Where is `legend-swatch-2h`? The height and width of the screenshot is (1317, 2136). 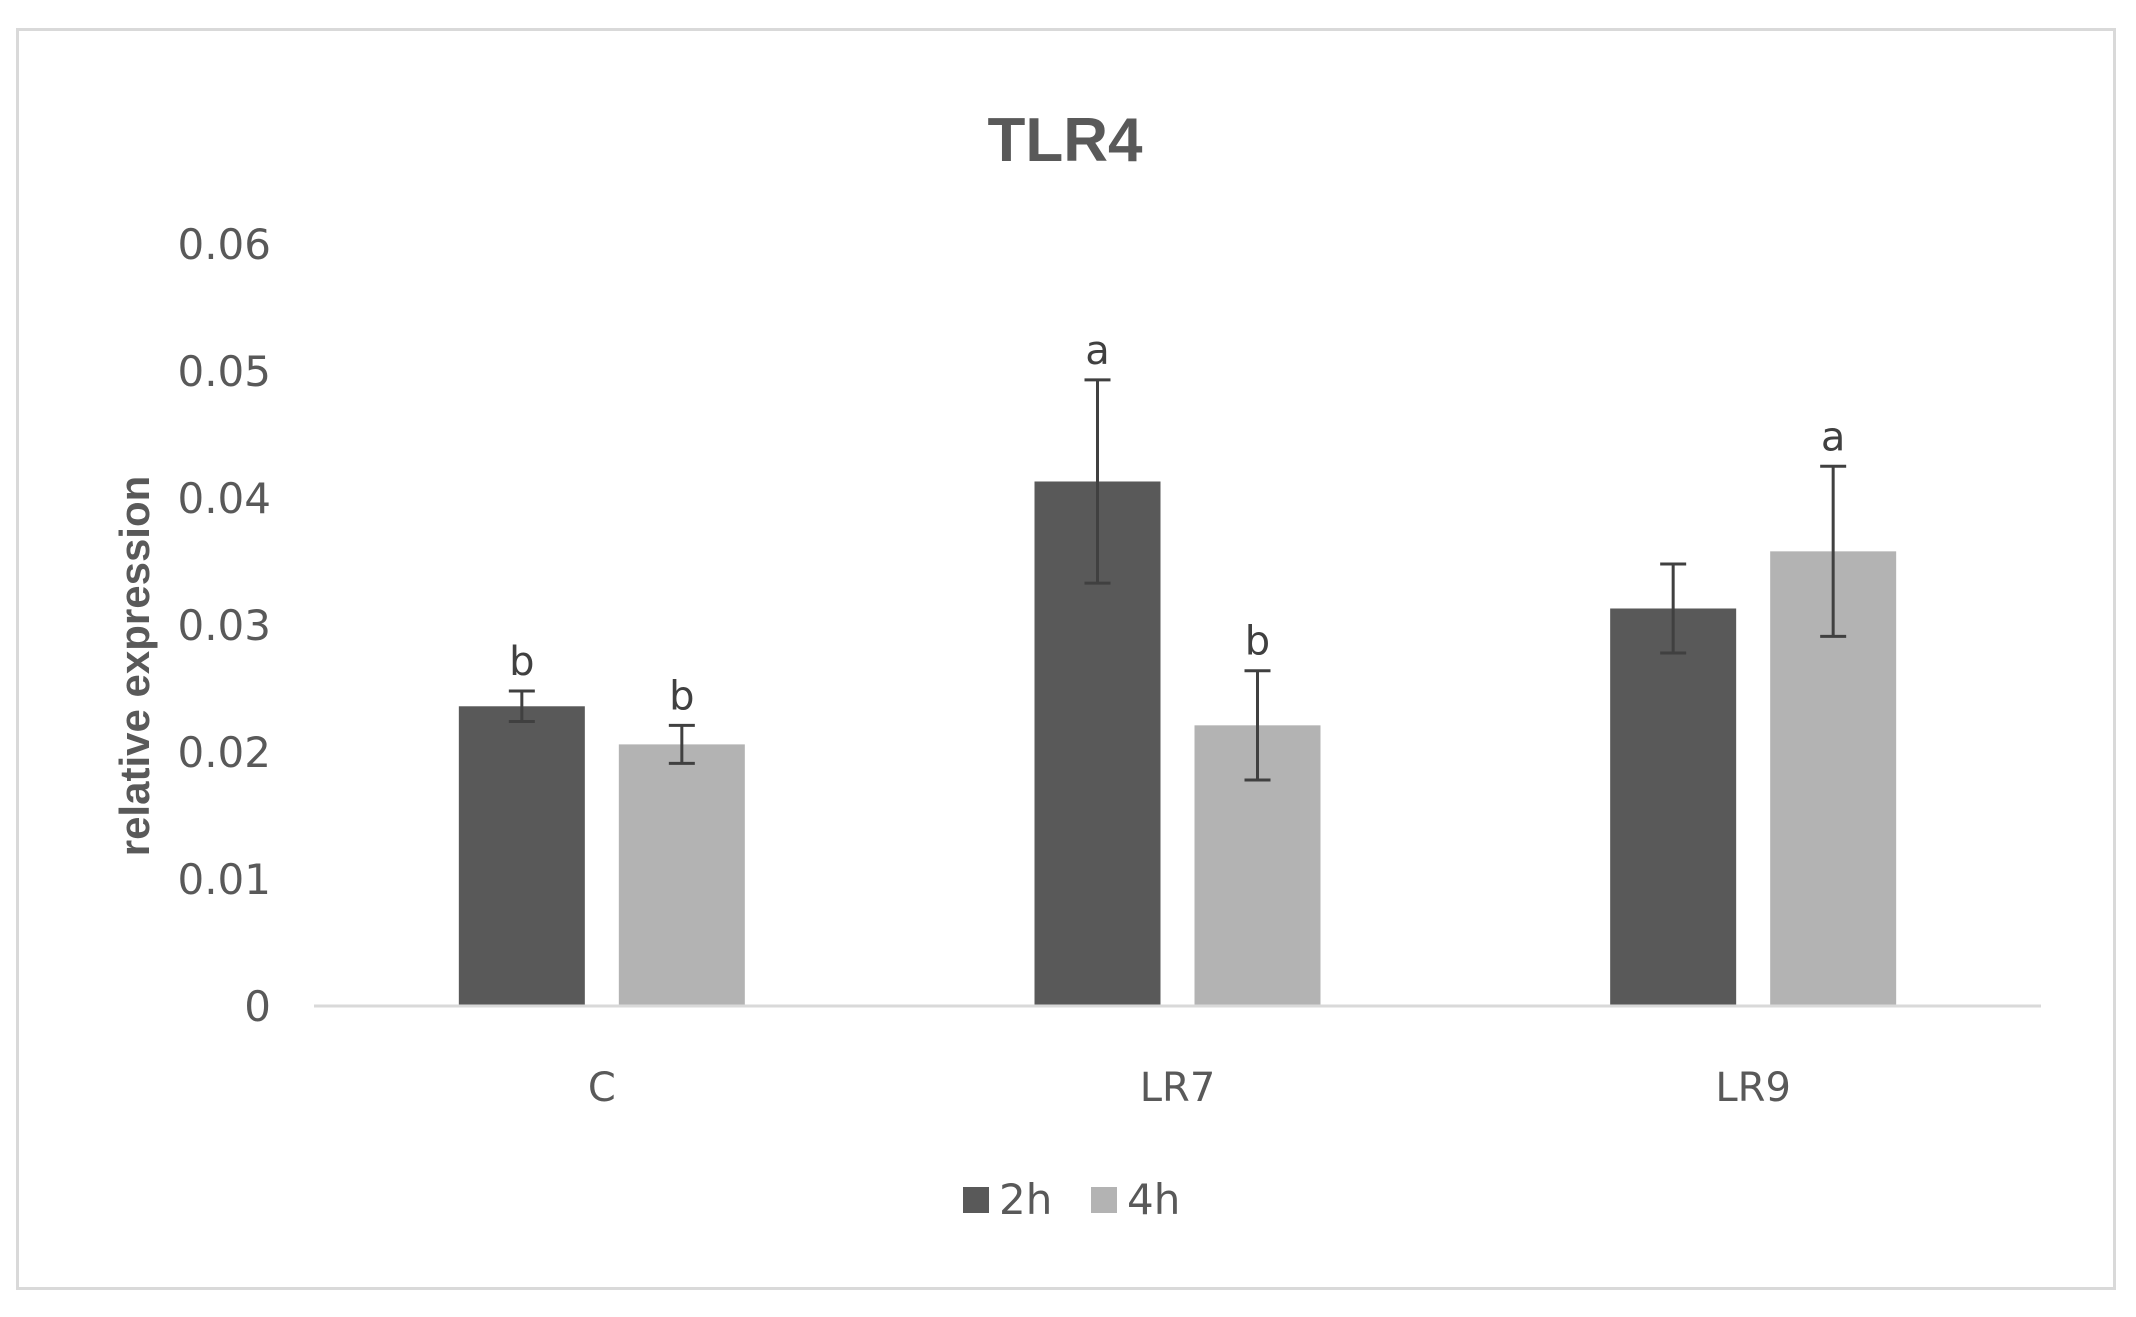 legend-swatch-2h is located at coordinates (976, 1200).